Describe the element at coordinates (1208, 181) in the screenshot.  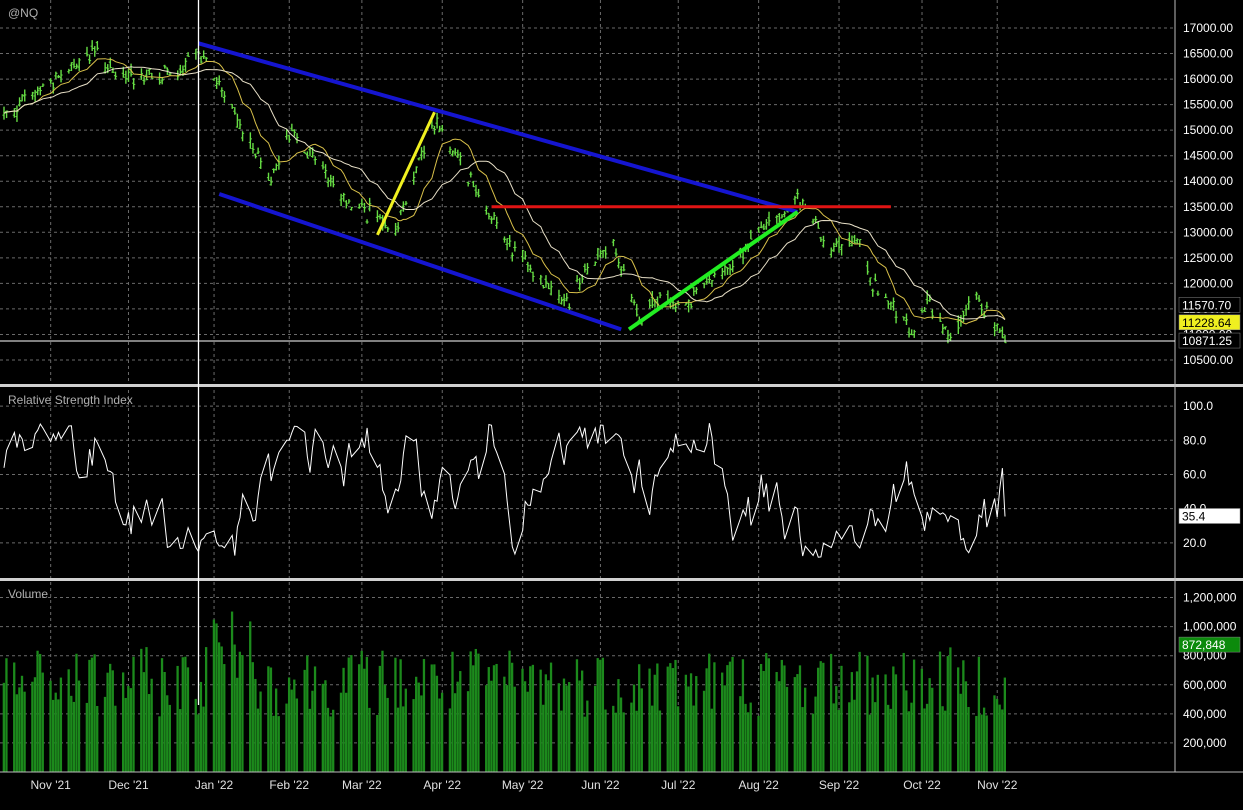
I see `price-tick-label: 14000.00` at that location.